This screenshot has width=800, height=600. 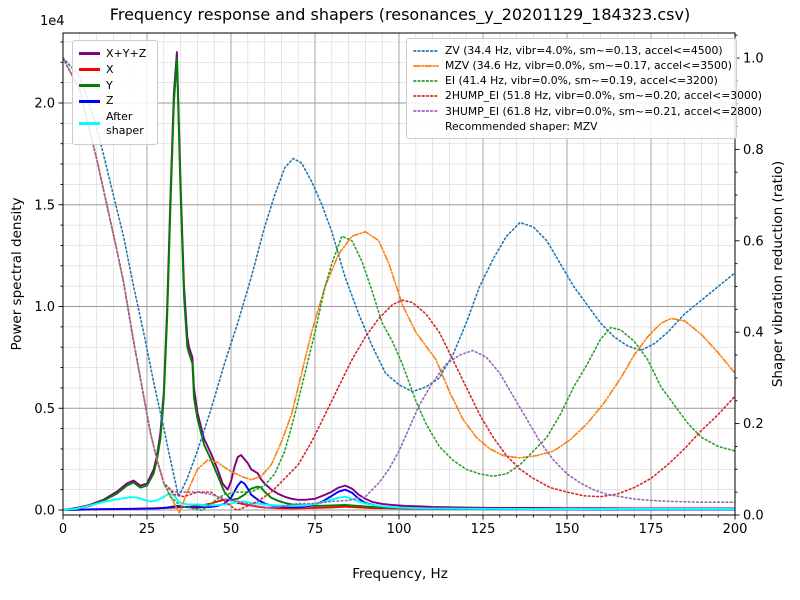 I want to click on legend-psd-item-x: X, so click(x=114, y=70).